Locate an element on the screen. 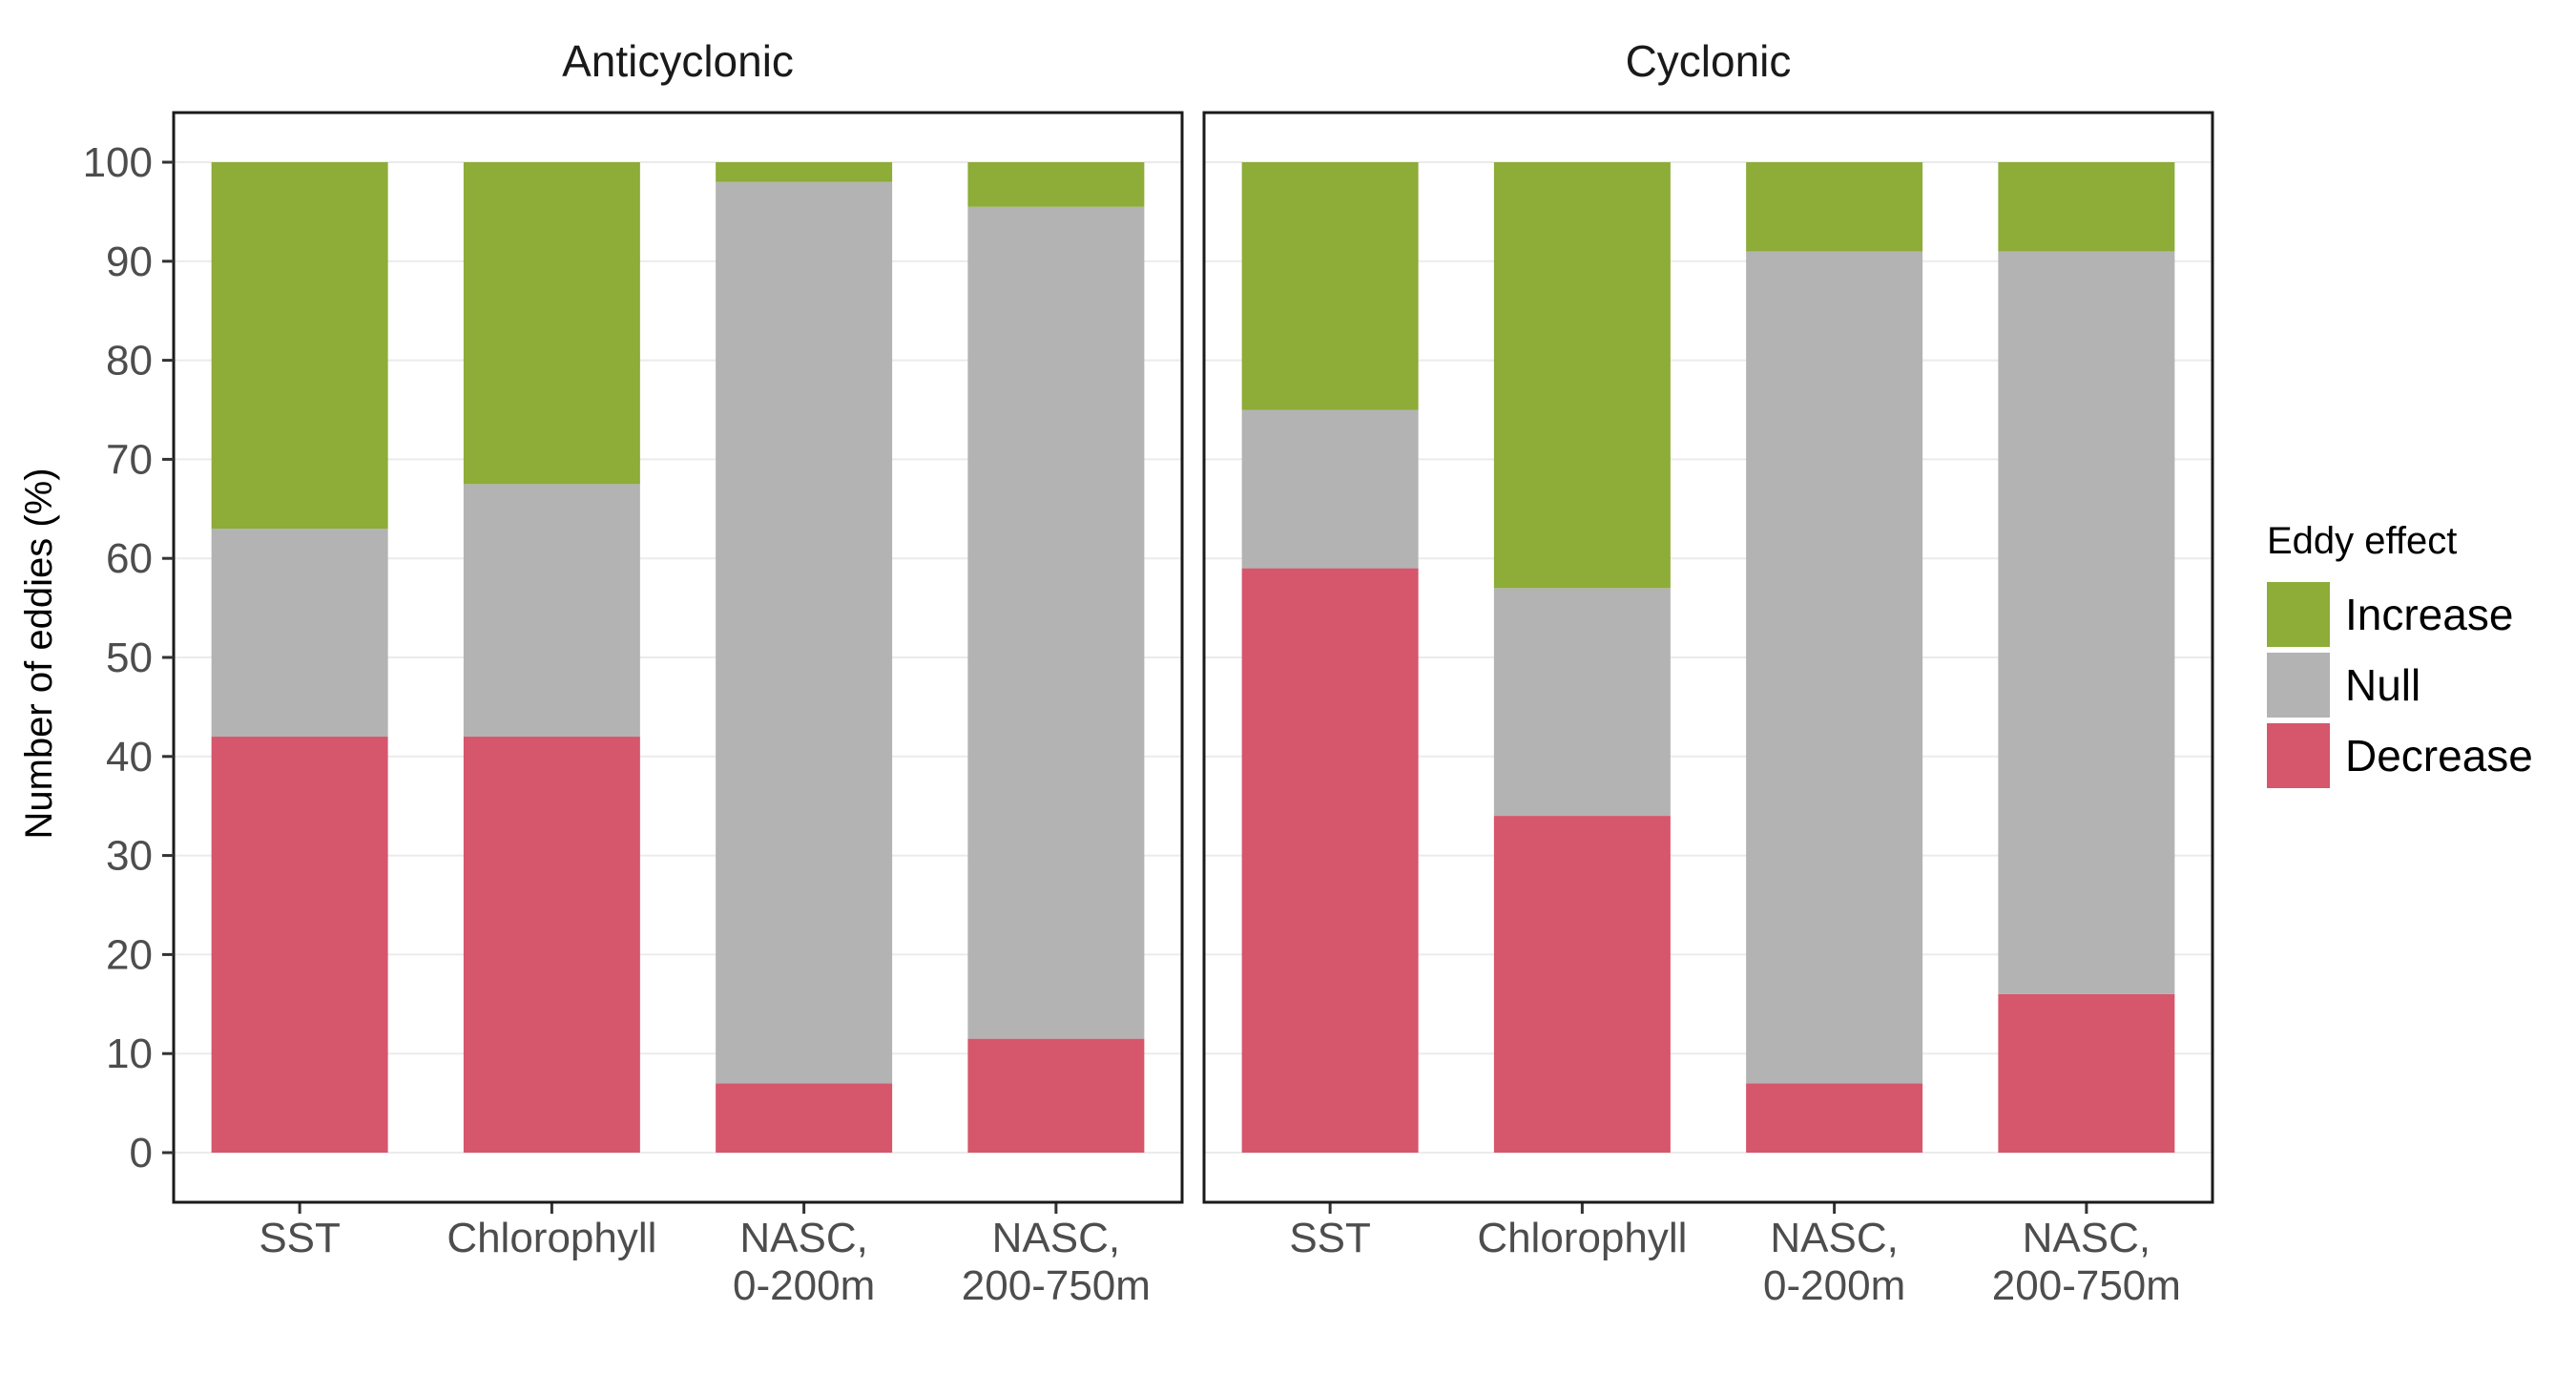 This screenshot has height=1374, width=2576. y-tick-label: 100 is located at coordinates (118, 162).